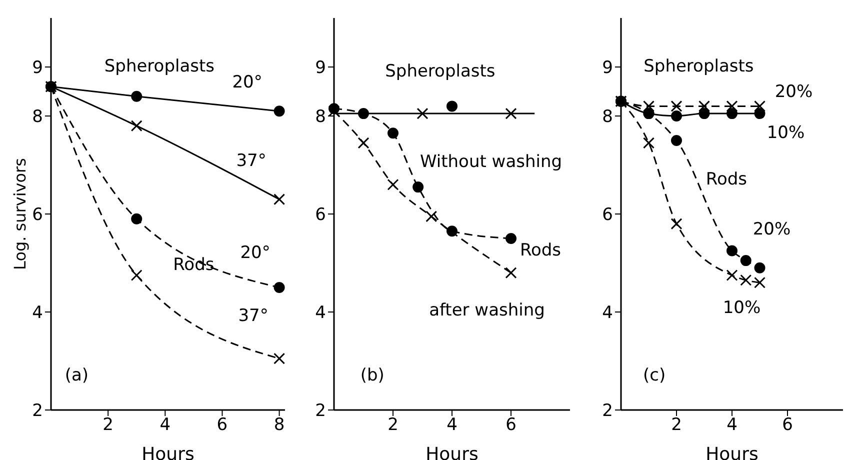 This screenshot has height=460, width=846. I want to click on text: after washing, so click(487, 310).